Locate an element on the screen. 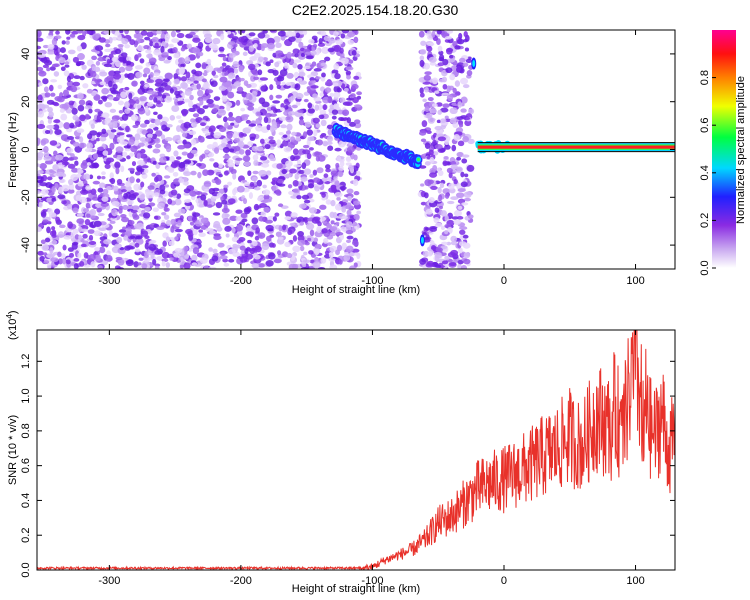 This screenshot has height=600, width=750. spike-cell is located at coordinates (422, 240).